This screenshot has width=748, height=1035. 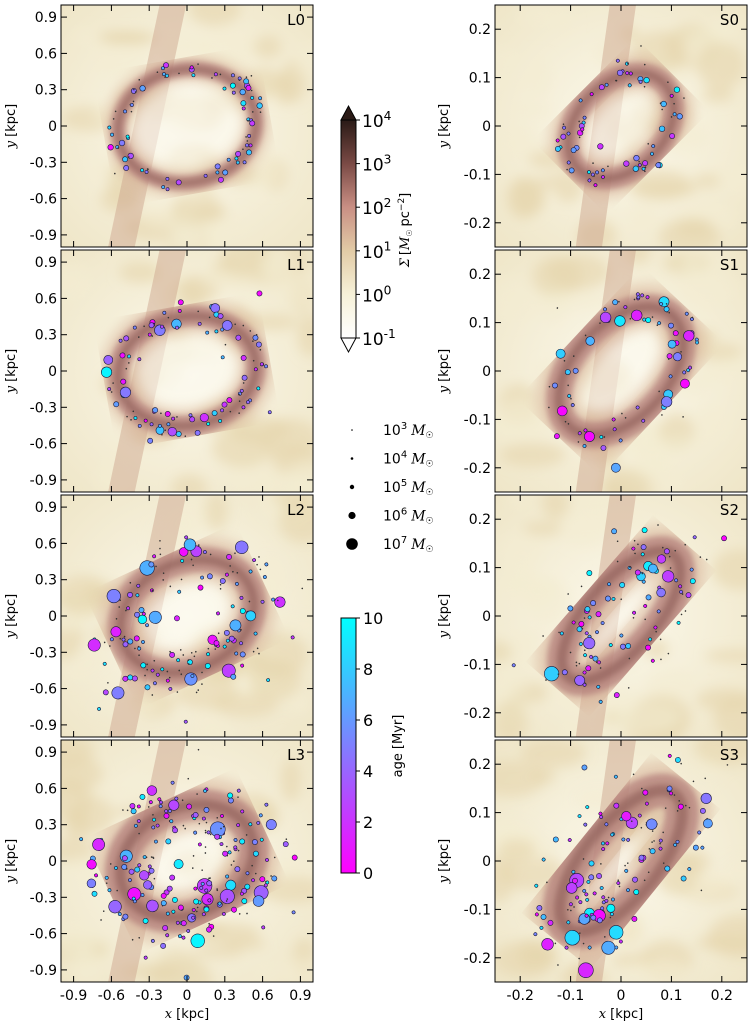 What do you see at coordinates (480, 569) in the screenshot?
I see `y-tick-label: 0.1` at bounding box center [480, 569].